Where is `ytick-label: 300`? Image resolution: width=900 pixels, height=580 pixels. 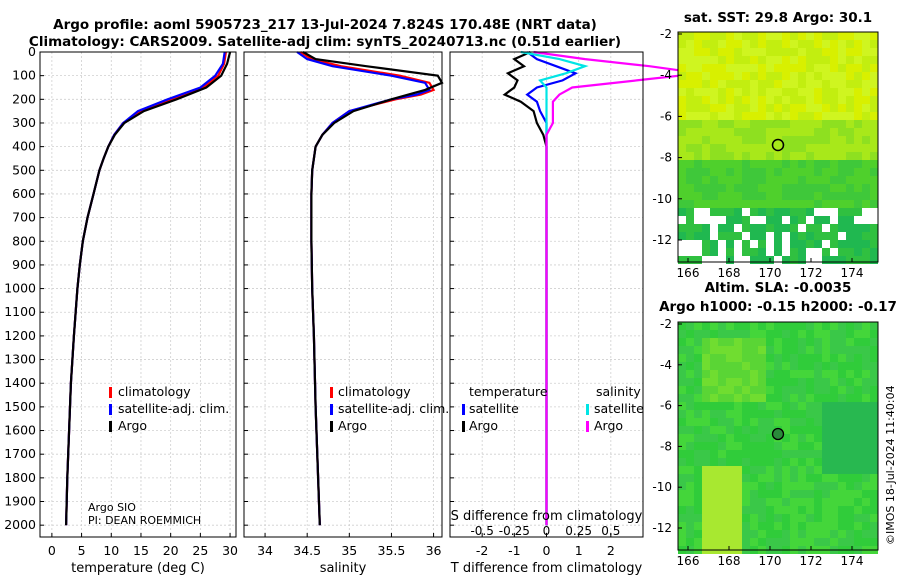 ytick-label: 300 is located at coordinates (24, 122).